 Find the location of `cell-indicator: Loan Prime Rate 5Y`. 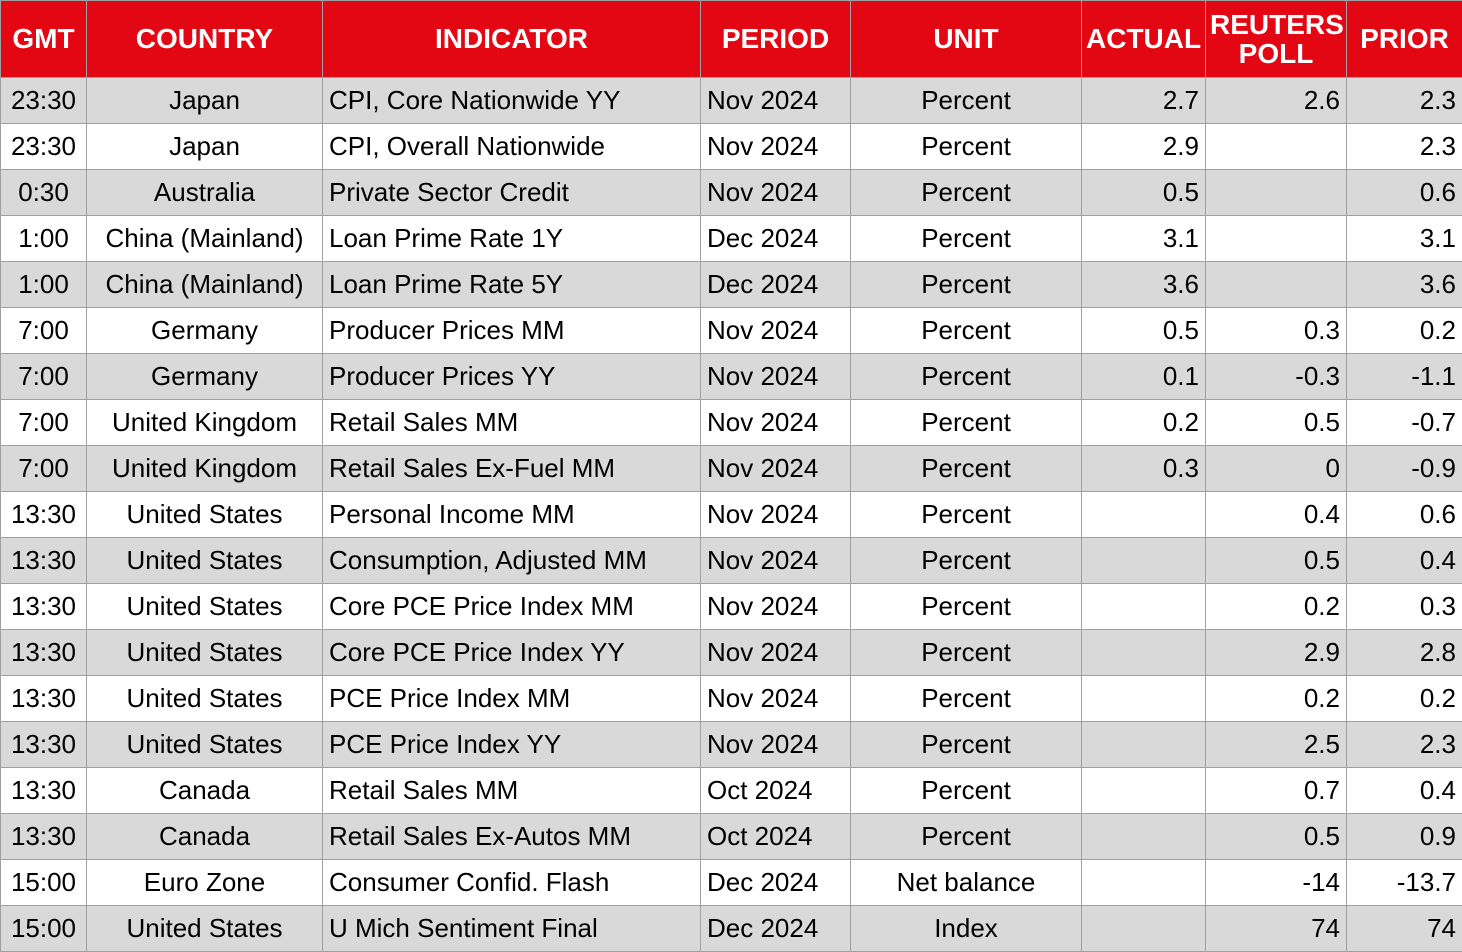

cell-indicator: Loan Prime Rate 5Y is located at coordinates (512, 285).